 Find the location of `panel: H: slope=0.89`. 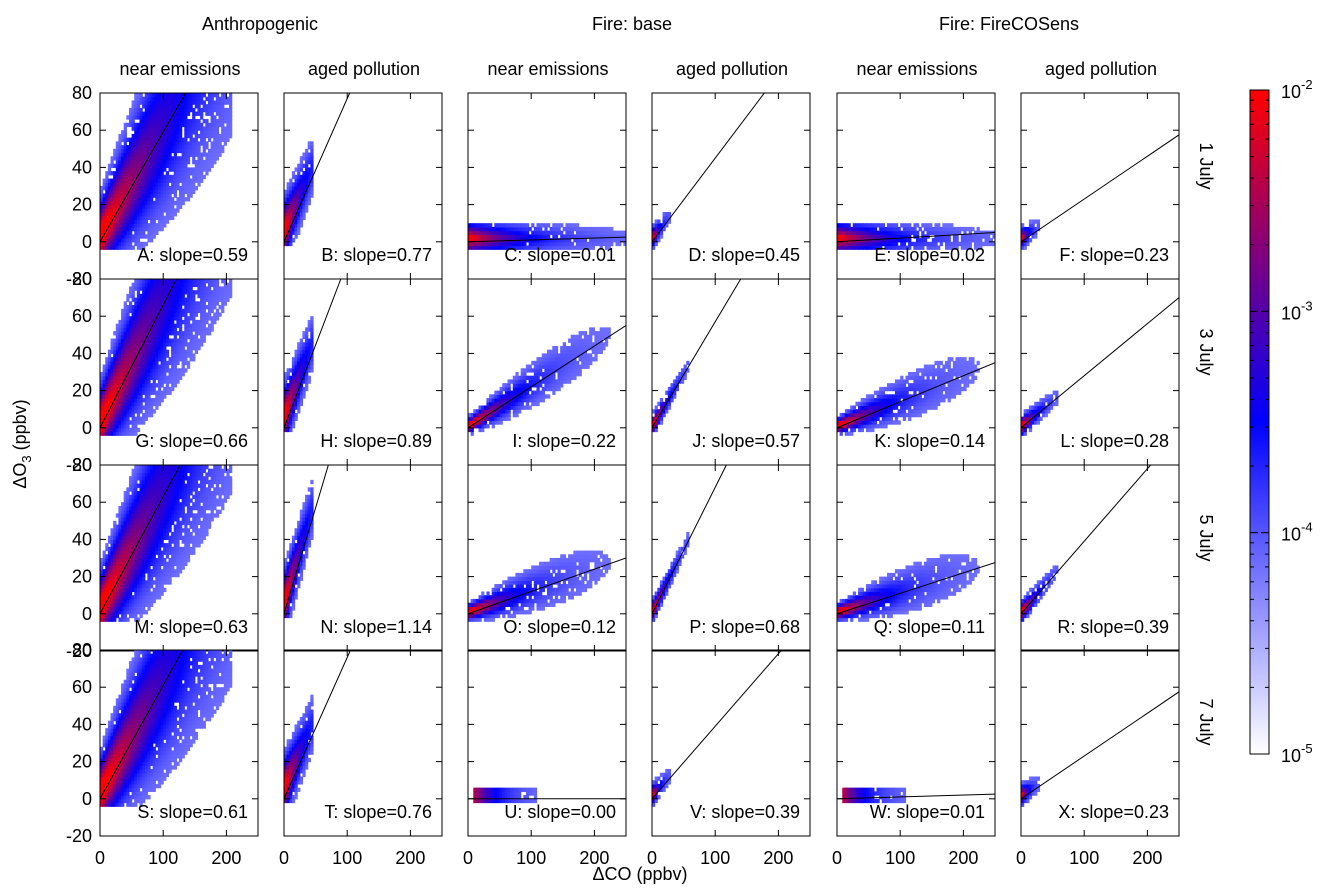

panel: H: slope=0.89 is located at coordinates (363, 372).